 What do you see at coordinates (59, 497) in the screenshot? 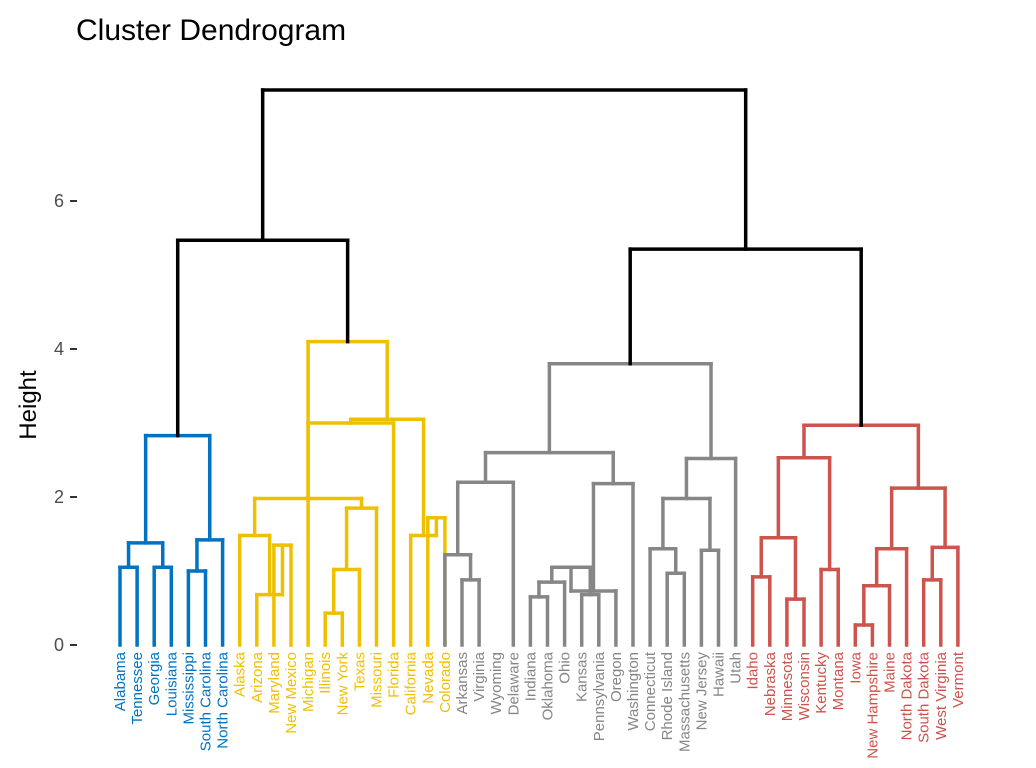
I see `y-tick-label: 2` at bounding box center [59, 497].